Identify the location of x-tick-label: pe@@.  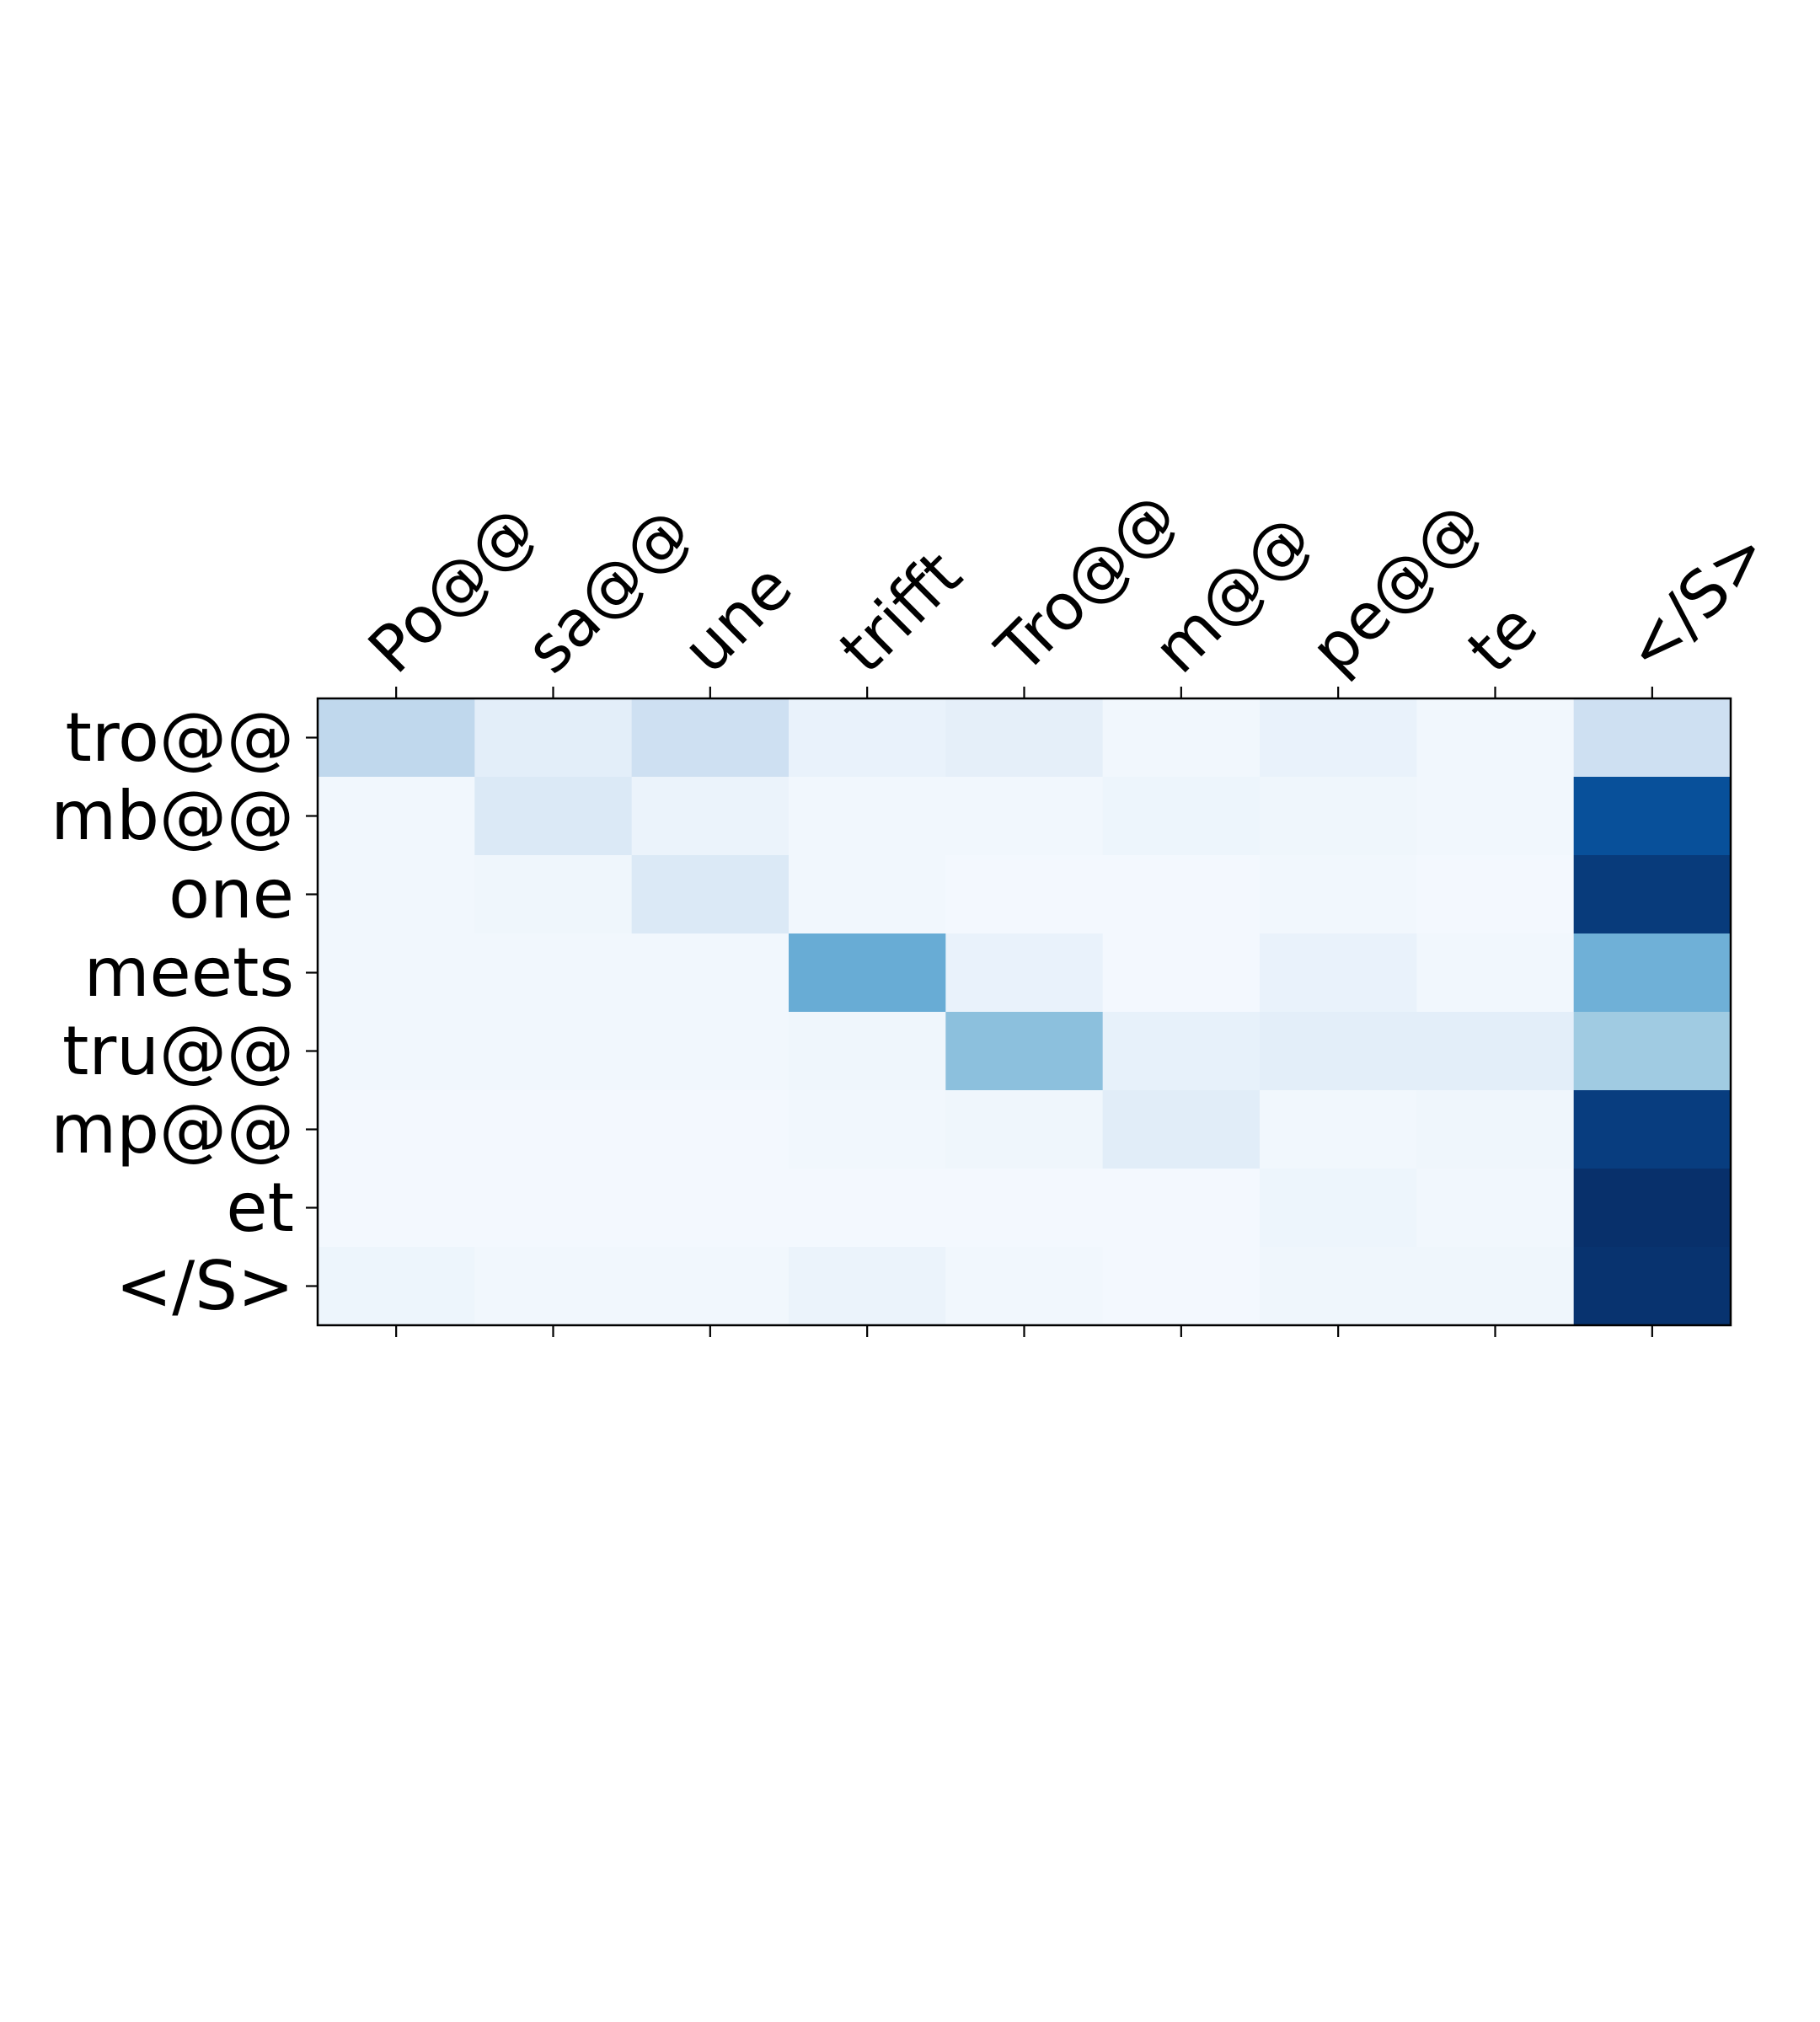
(1396, 587).